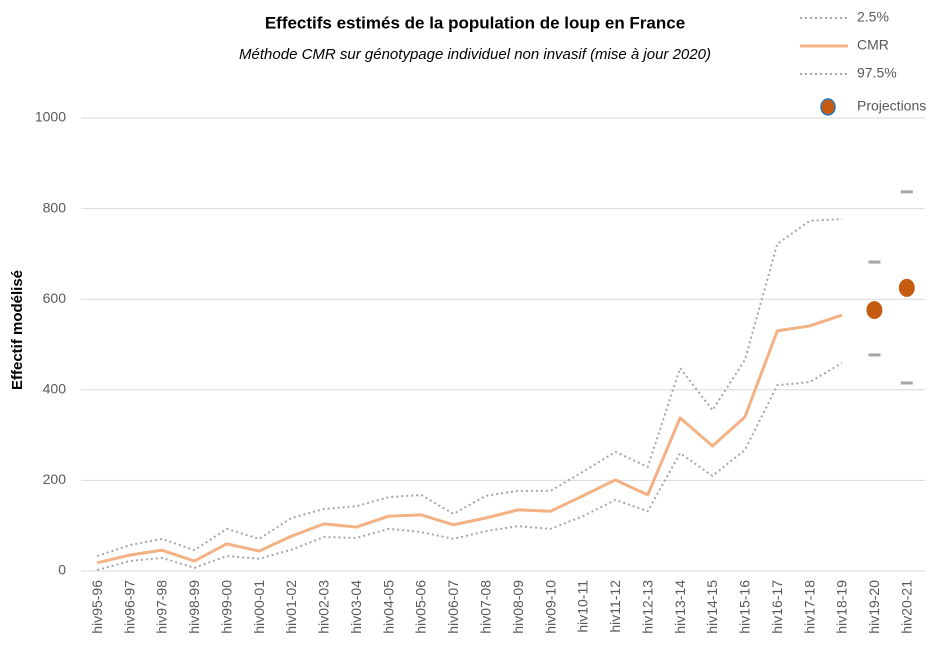  Describe the element at coordinates (874, 607) in the screenshot. I see `x-tick-label: hiv19-20` at that location.